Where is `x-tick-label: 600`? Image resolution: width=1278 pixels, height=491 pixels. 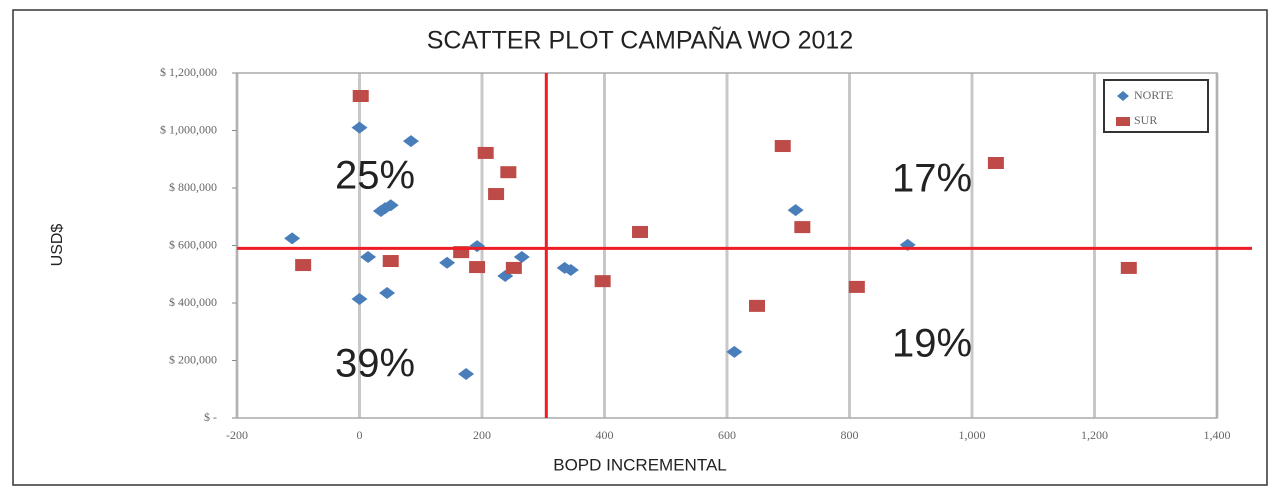 x-tick-label: 600 is located at coordinates (727, 435).